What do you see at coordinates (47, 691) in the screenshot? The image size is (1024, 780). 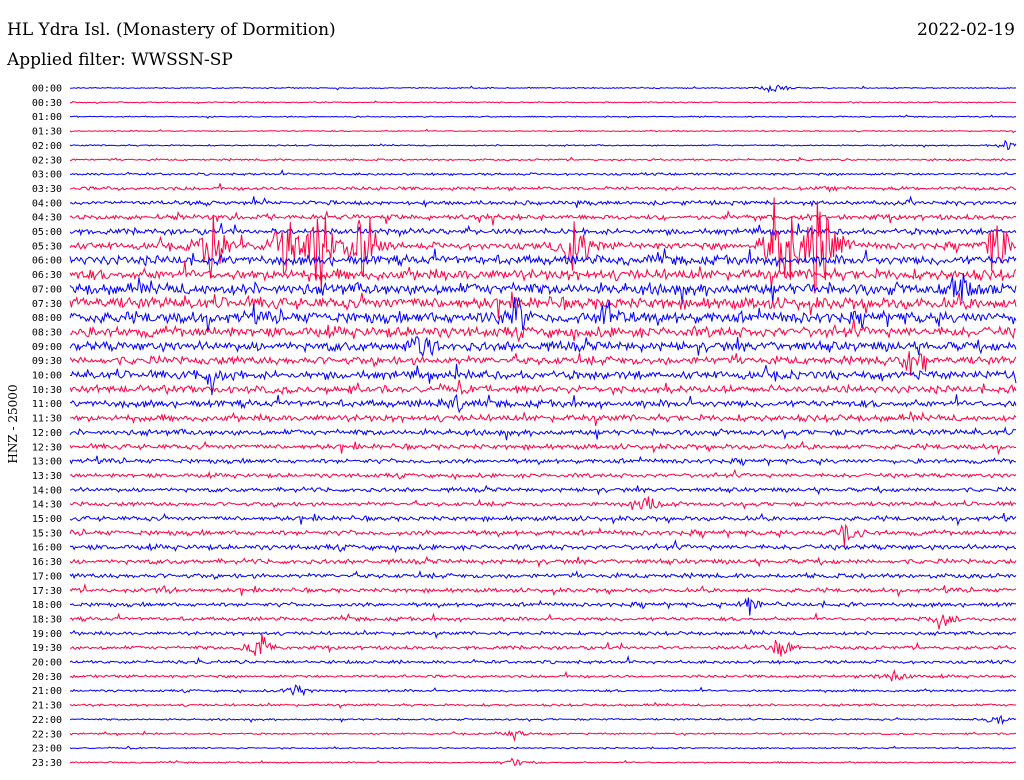 I see `row-time-label: 21:00` at bounding box center [47, 691].